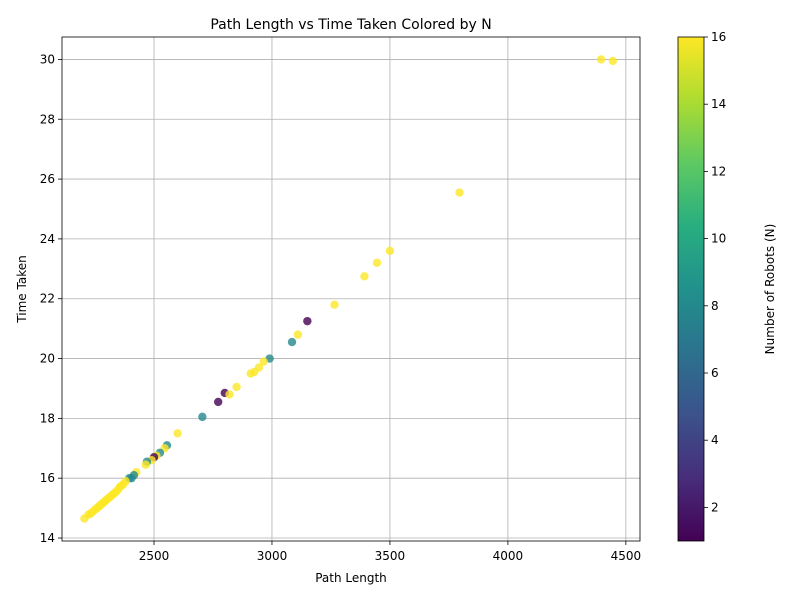  I want to click on colorbar-tick-label: 16, so click(718, 37).